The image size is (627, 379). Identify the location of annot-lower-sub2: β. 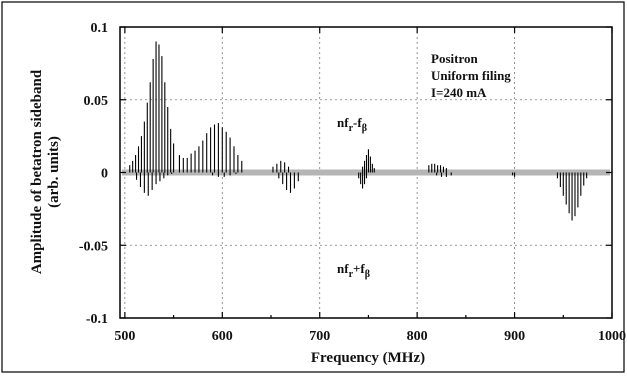
(367, 274).